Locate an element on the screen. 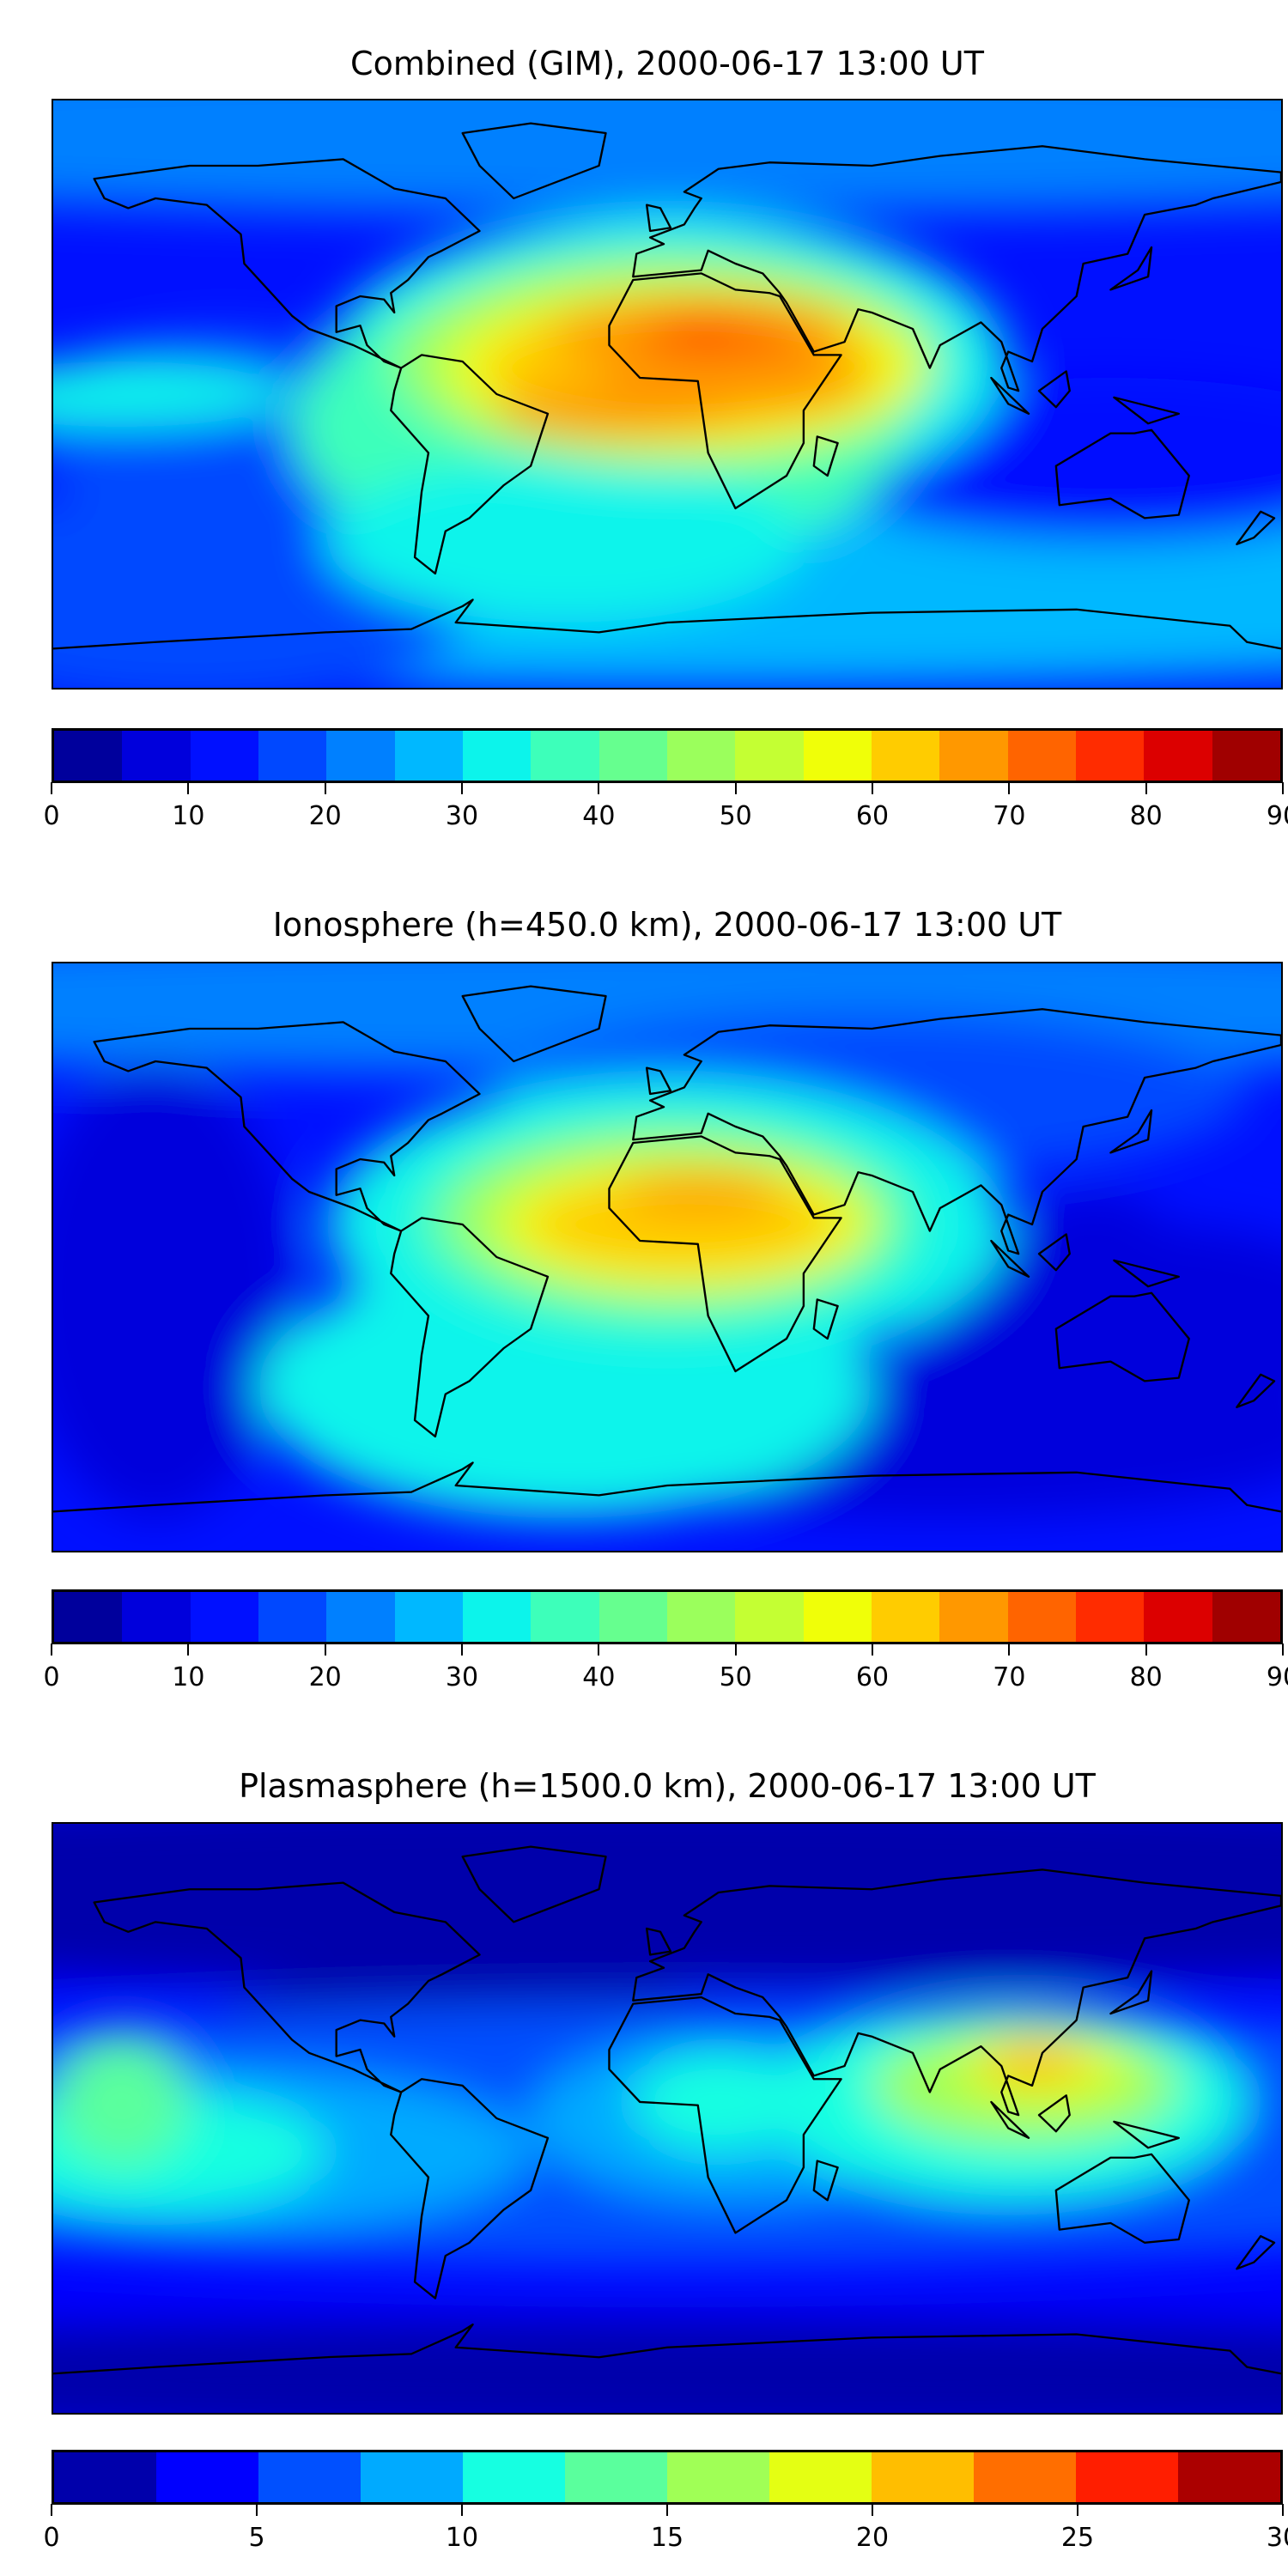  colorbar-ionosphere is located at coordinates (667, 1616).